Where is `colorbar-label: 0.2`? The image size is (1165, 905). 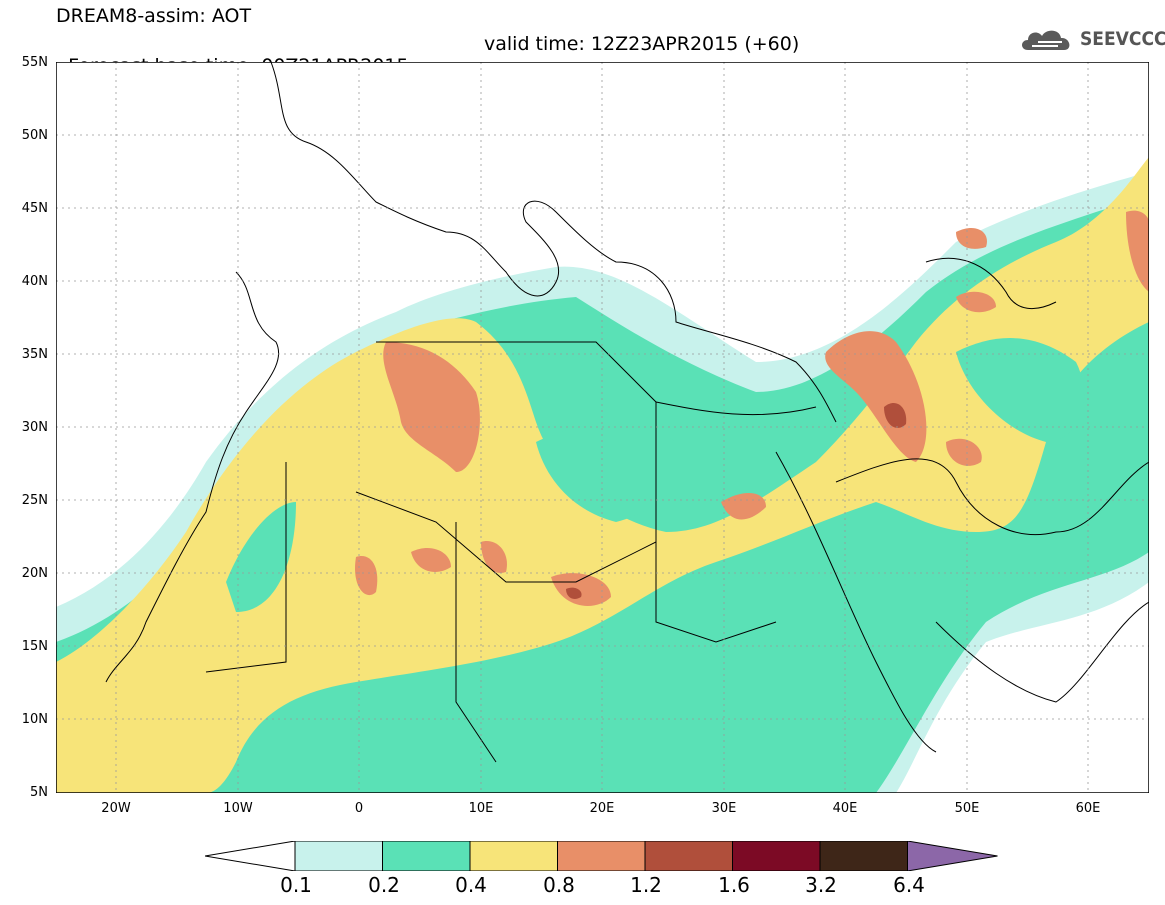 colorbar-label: 0.2 is located at coordinates (384, 885).